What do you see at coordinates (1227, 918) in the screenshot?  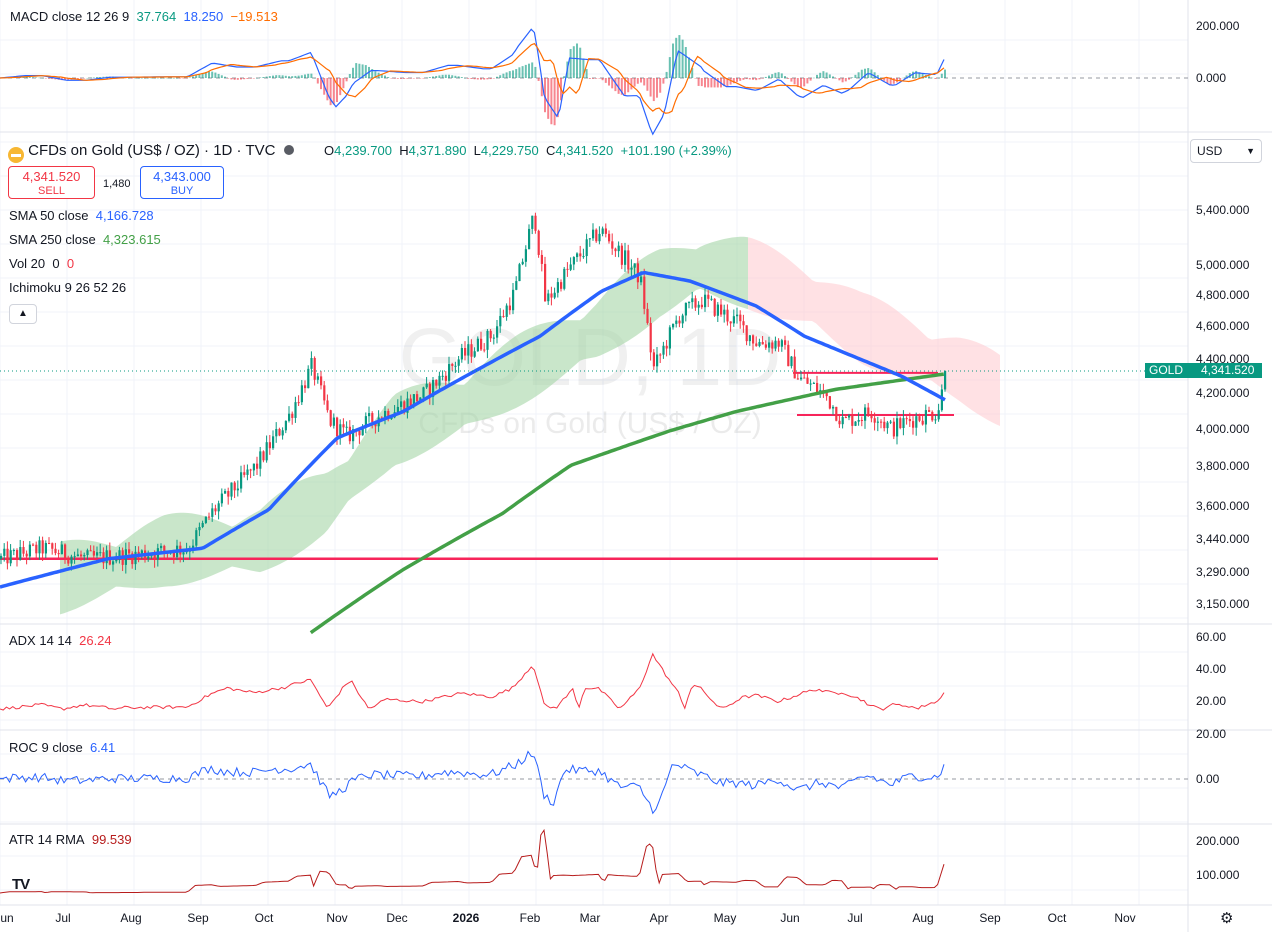 I see `gear-icon: ⚙` at bounding box center [1227, 918].